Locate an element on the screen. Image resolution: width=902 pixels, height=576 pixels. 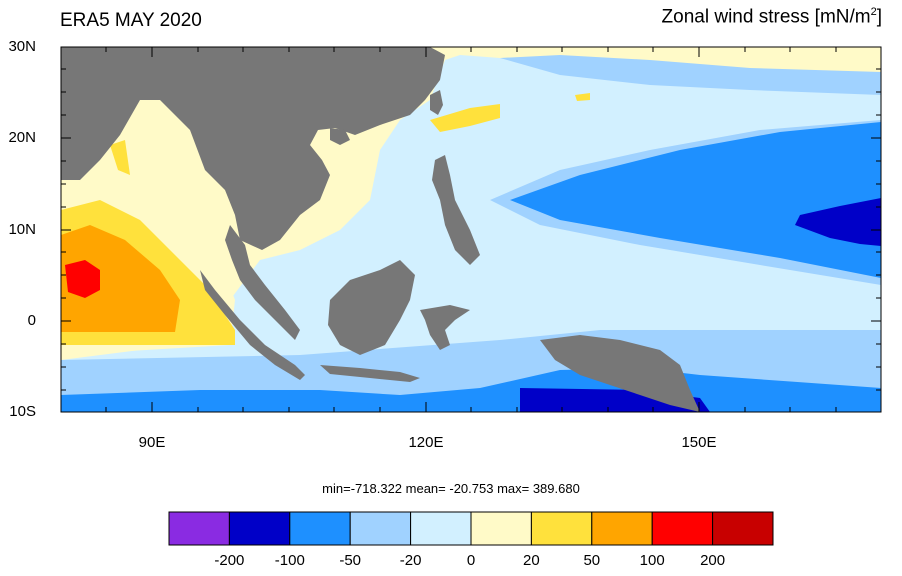
variable-title: Zonal wind stress [mN/m2] is located at coordinates (772, 17).